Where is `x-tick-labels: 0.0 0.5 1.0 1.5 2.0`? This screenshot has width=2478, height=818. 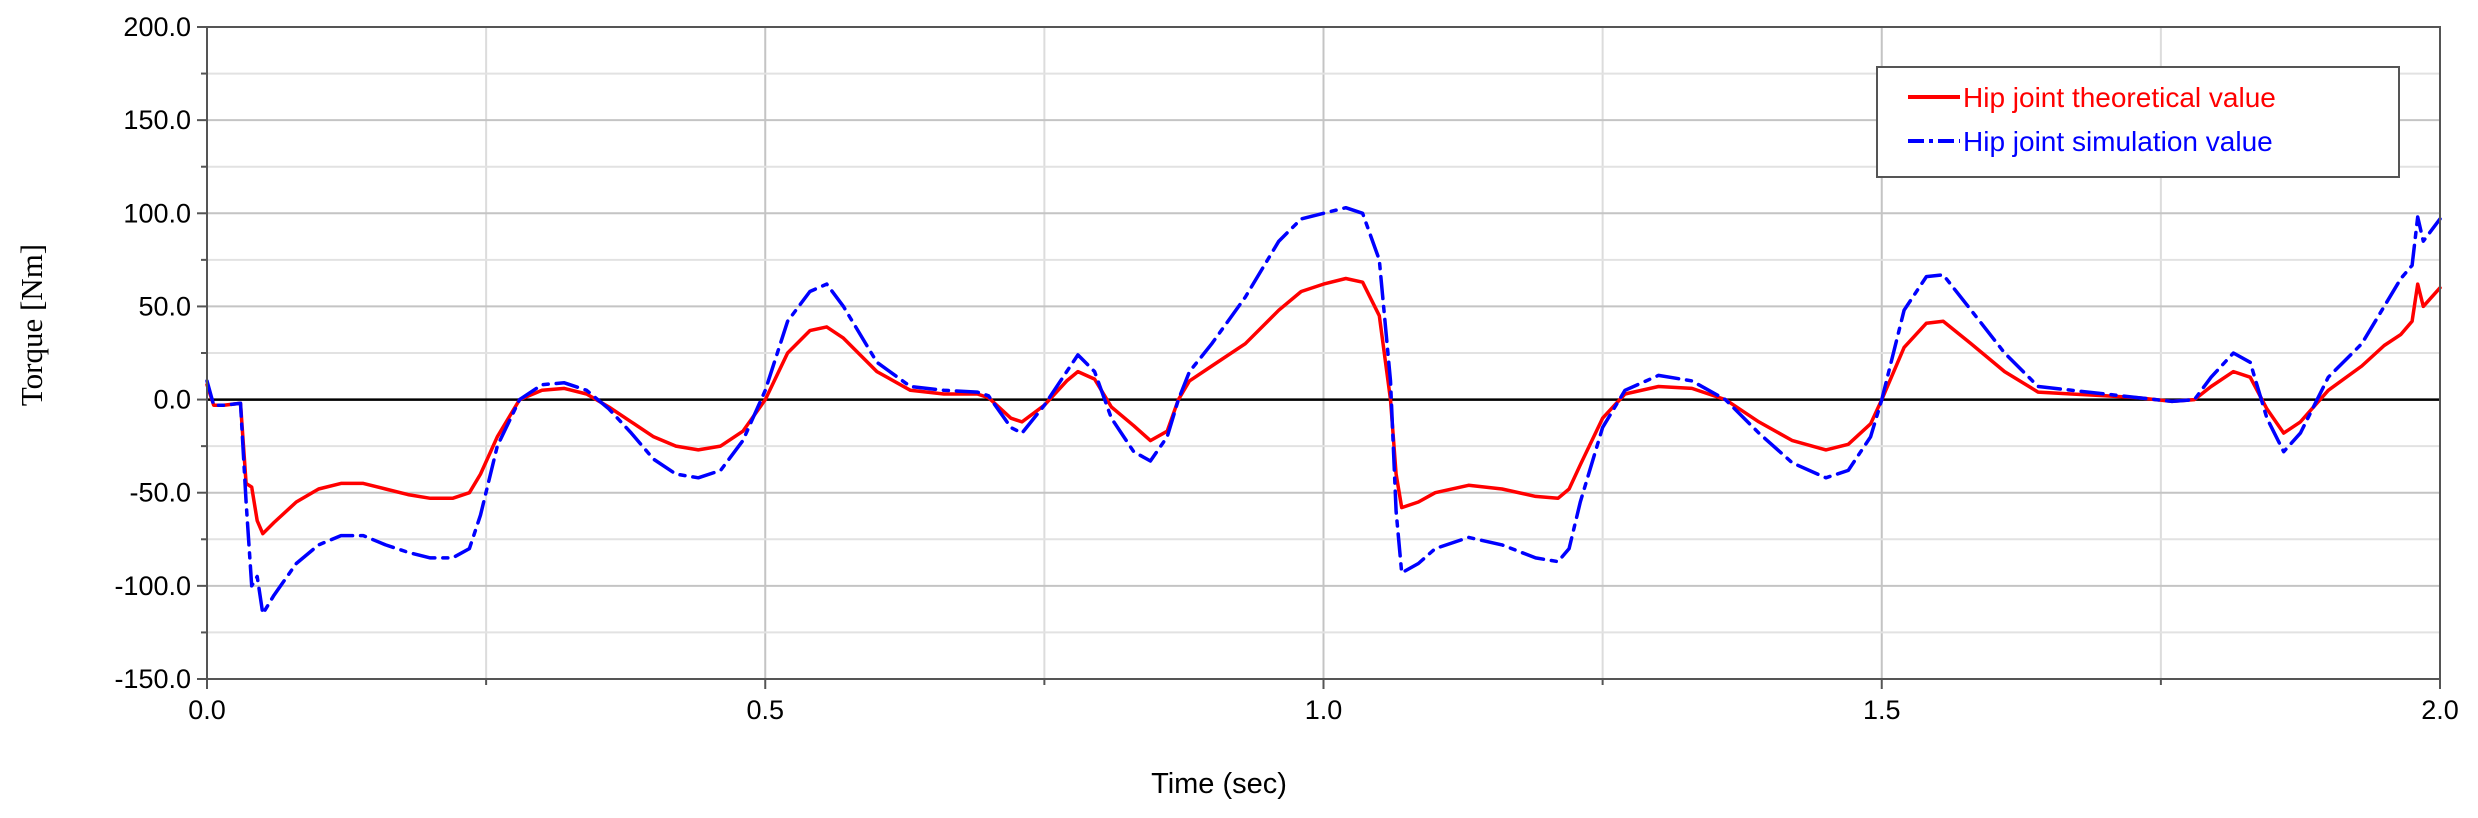 x-tick-labels: 0.0 0.5 1.0 1.5 2.0 is located at coordinates (1323, 710).